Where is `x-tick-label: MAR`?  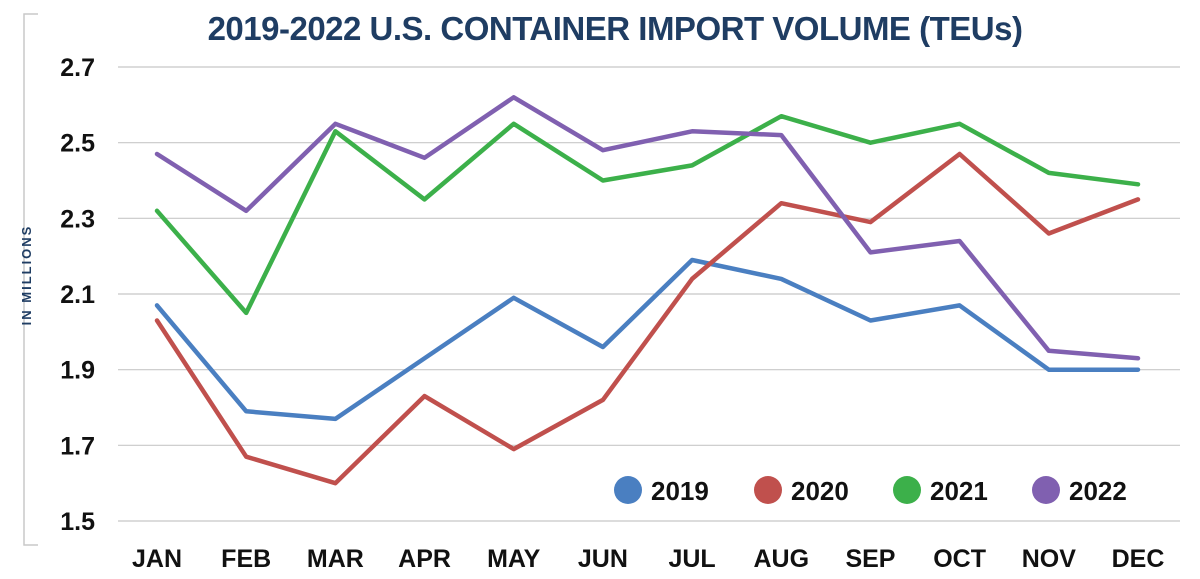
x-tick-label: MAR is located at coordinates (335, 559).